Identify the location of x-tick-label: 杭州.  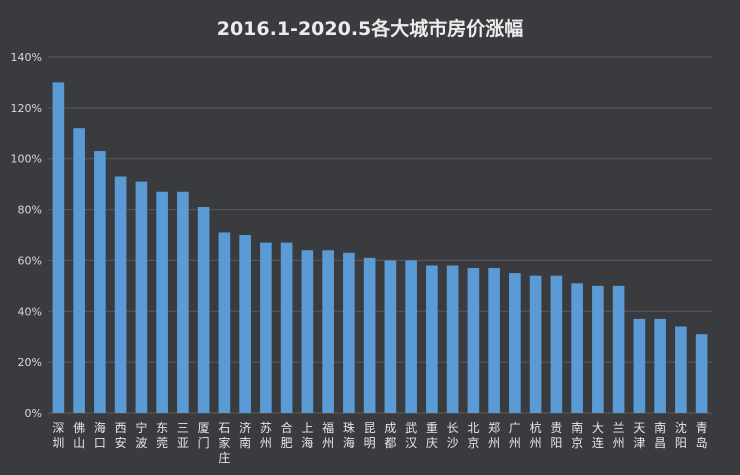
(536, 435).